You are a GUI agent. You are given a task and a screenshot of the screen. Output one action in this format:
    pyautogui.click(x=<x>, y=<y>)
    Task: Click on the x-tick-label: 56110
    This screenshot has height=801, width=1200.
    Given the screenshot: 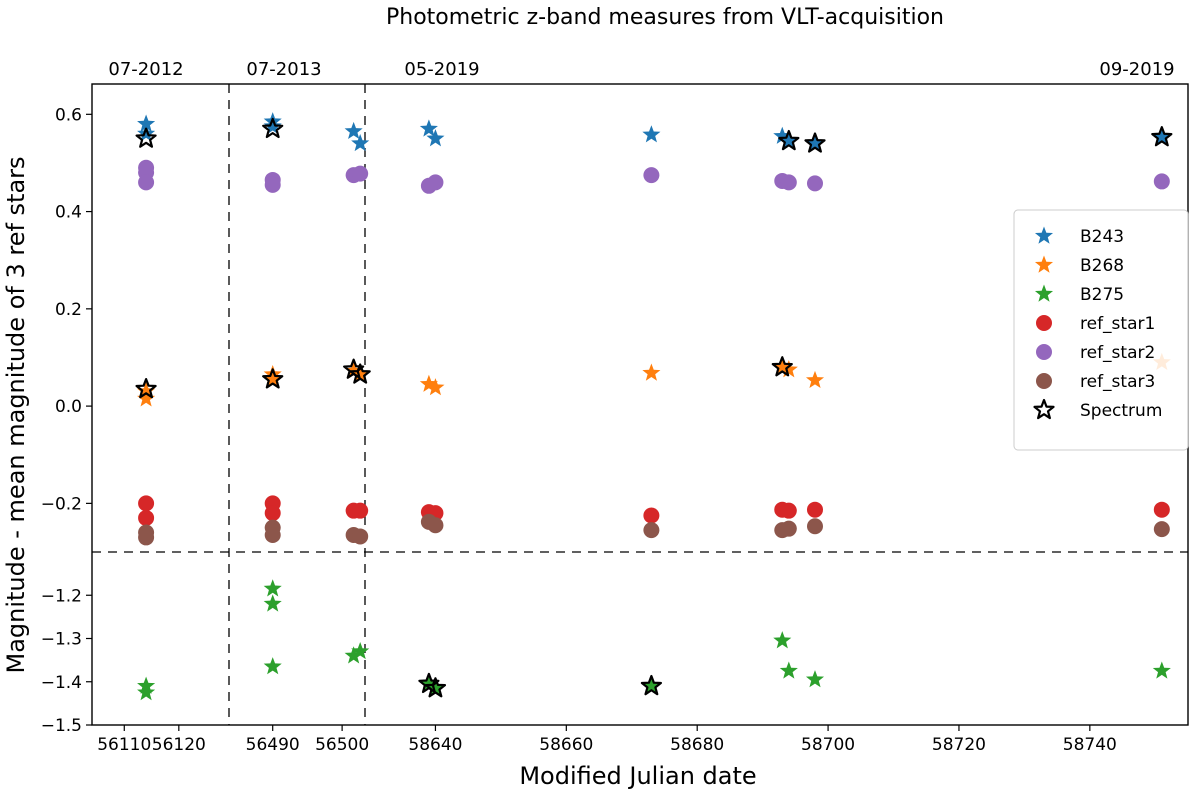 What is the action you would take?
    pyautogui.click(x=124, y=745)
    